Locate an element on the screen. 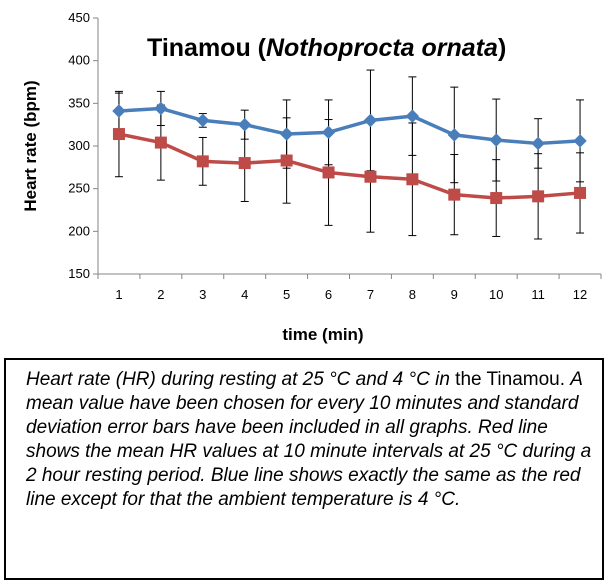 This screenshot has width=611, height=587. y-tick-label: 150 is located at coordinates (79, 273).